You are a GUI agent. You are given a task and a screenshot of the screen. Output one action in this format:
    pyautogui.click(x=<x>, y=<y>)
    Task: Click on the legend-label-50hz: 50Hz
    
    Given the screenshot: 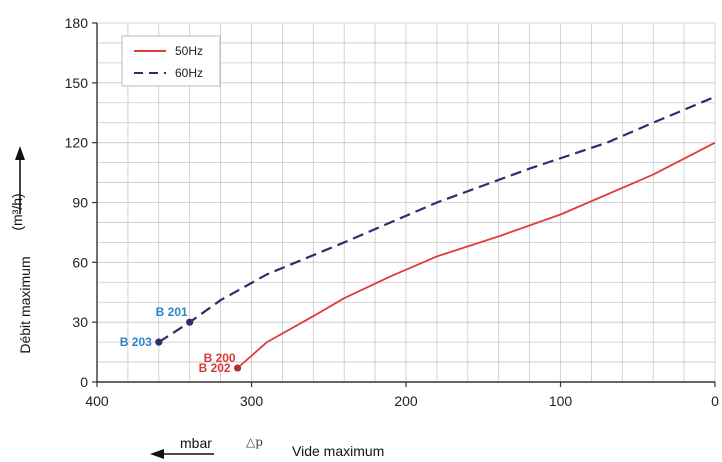 What is the action you would take?
    pyautogui.click(x=189, y=51)
    